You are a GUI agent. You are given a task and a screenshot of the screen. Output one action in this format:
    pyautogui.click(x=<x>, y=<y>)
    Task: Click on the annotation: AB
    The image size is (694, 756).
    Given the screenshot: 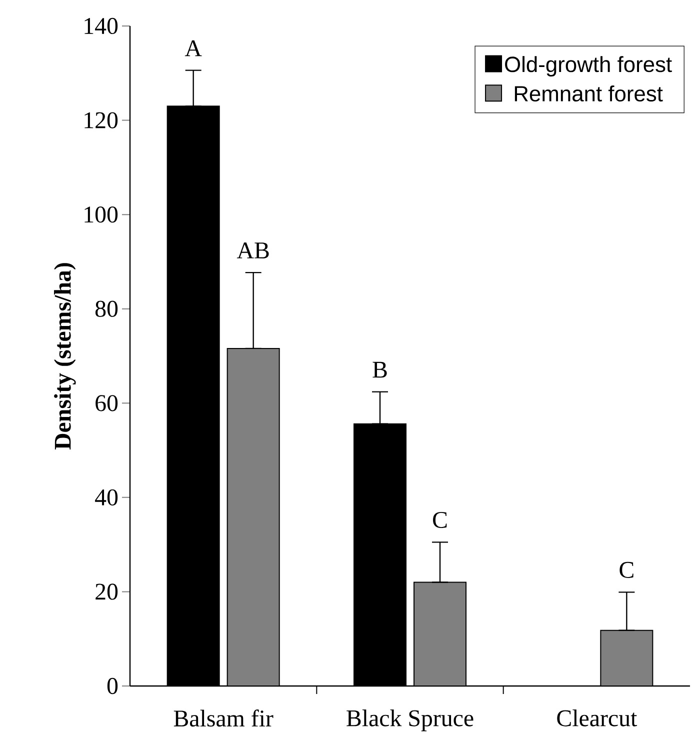 What is the action you would take?
    pyautogui.click(x=252, y=250)
    